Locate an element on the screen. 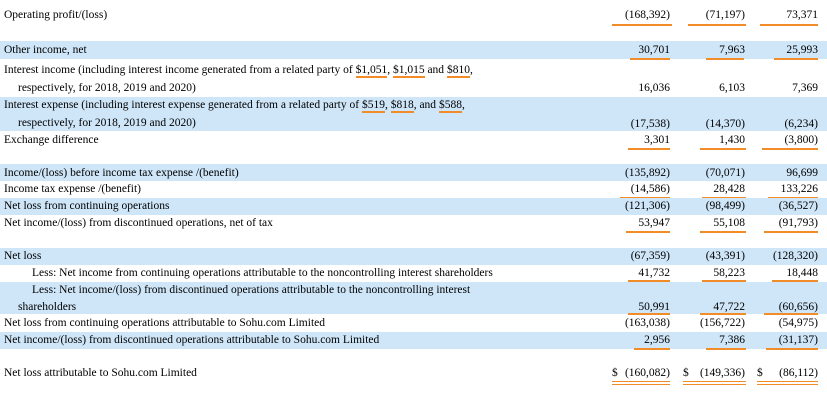  value-2019: (149,336) is located at coordinates (722, 373).